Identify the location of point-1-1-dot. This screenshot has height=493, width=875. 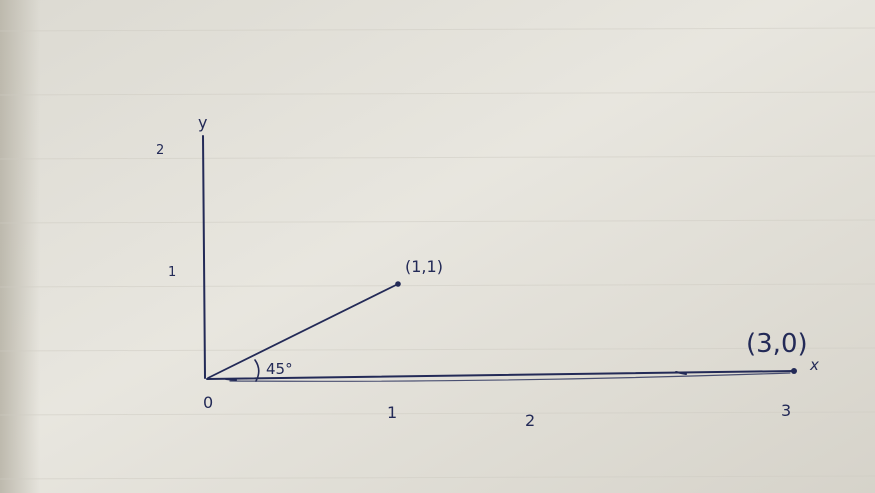
(398, 284).